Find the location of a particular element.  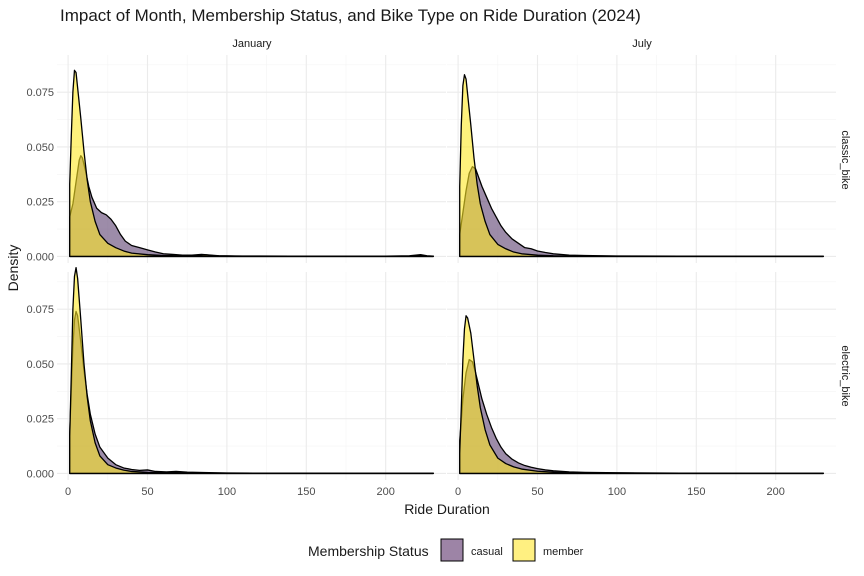

legend-swatch-casual is located at coordinates (452, 550).